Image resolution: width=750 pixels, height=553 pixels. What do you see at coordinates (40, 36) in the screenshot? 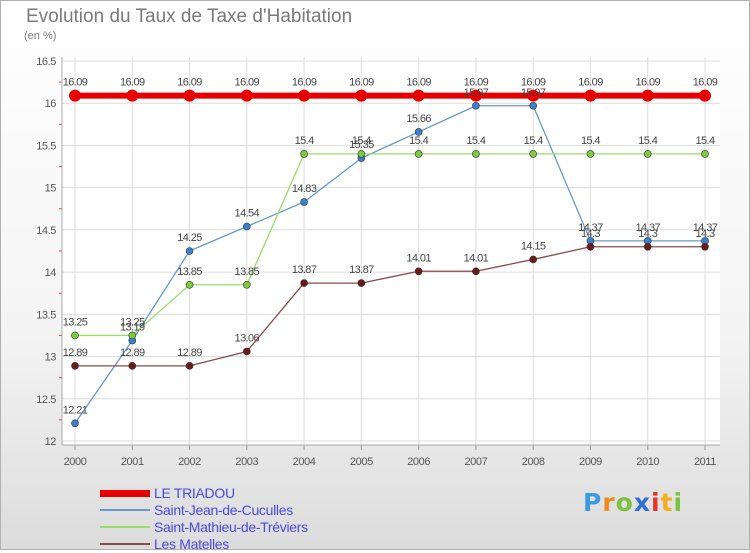
I see `chart-subtitle: (en %)` at bounding box center [40, 36].